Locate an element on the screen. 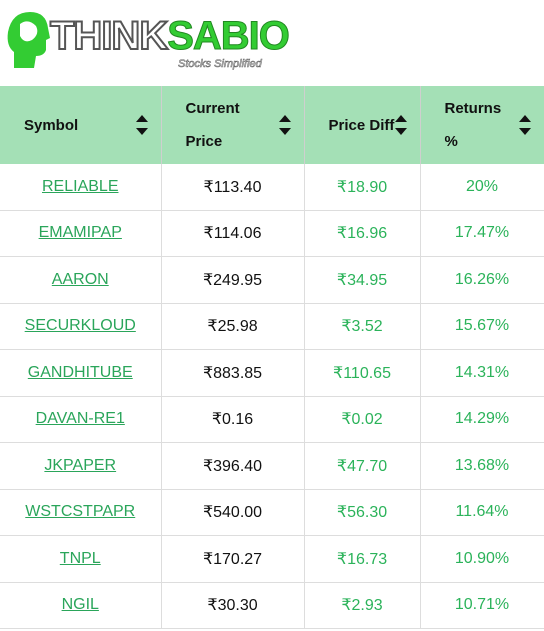  cell: ₹396.40 is located at coordinates (233, 466).